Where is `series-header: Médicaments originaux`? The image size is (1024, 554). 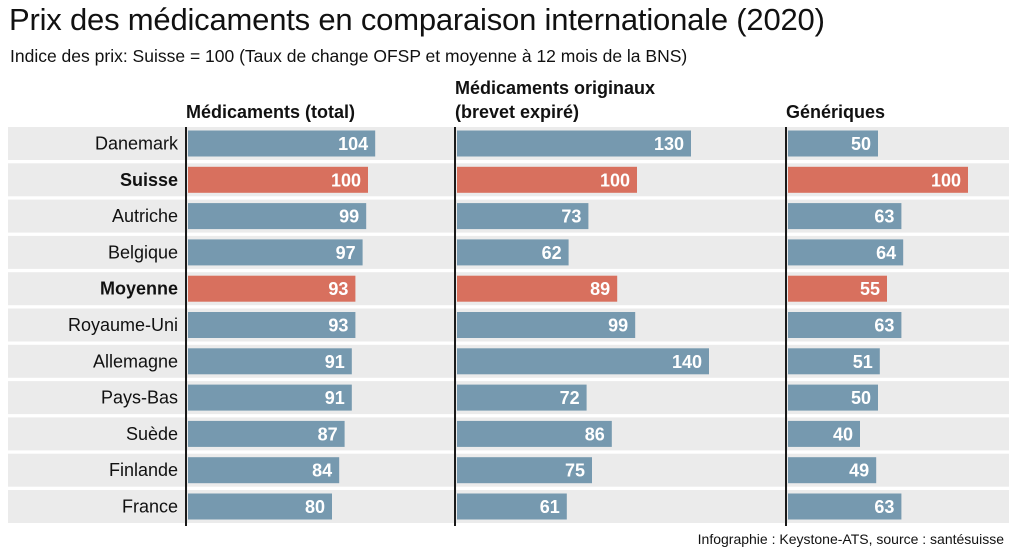 series-header: Médicaments originaux is located at coordinates (555, 88).